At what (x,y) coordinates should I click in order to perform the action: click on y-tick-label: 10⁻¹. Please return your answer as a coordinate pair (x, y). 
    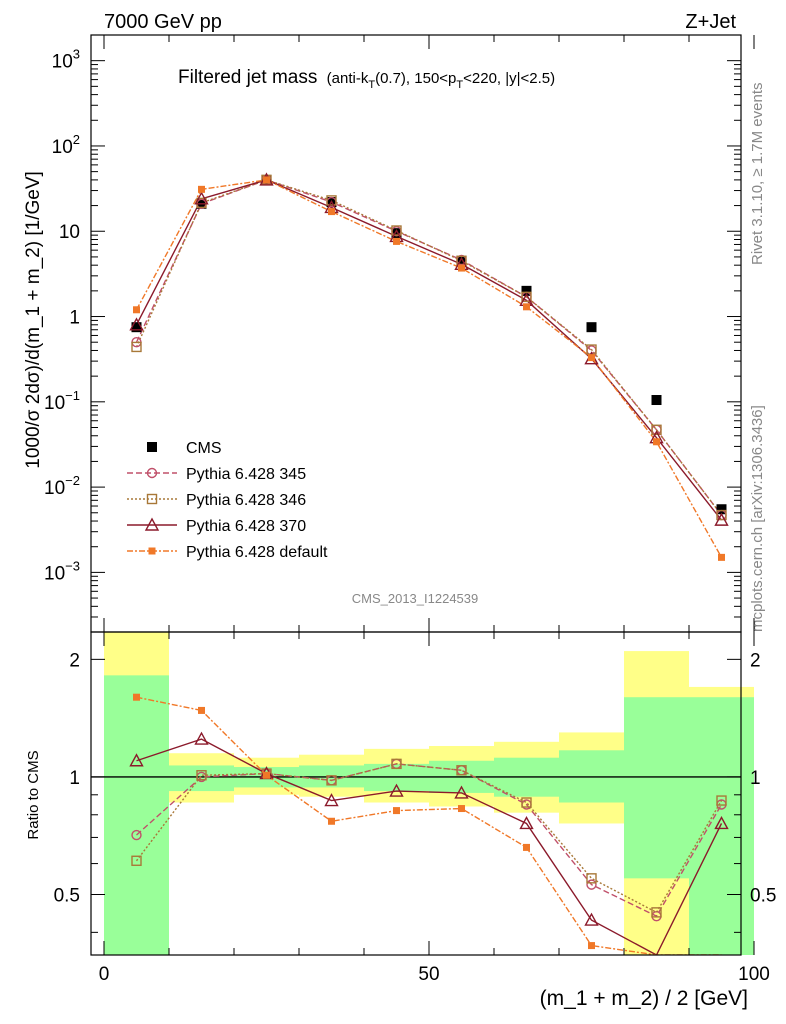
    Looking at the image, I should click on (62, 401).